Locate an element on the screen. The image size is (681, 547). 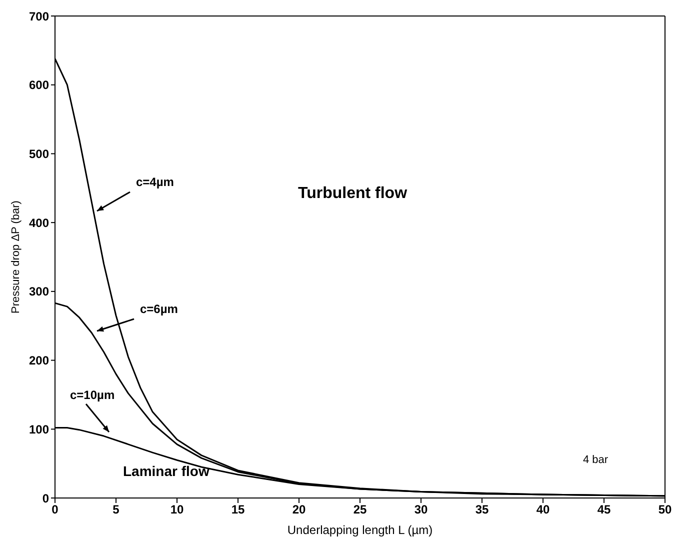
x-axis-title: Underlapping length L (µm) is located at coordinates (360, 530).